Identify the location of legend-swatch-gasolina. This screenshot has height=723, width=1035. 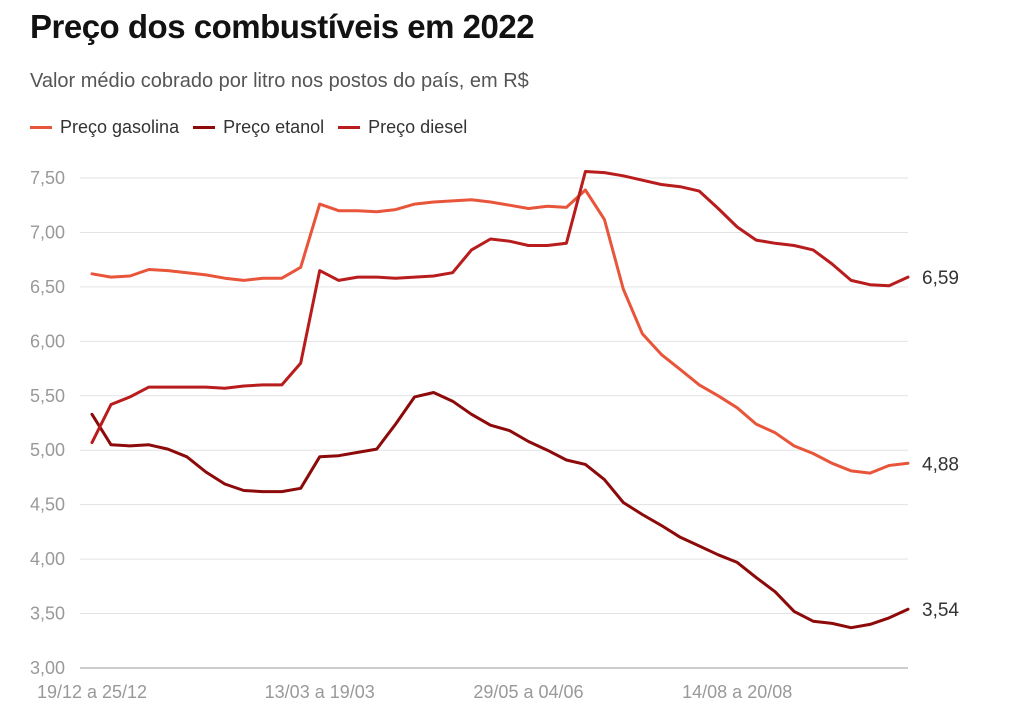
(41, 127).